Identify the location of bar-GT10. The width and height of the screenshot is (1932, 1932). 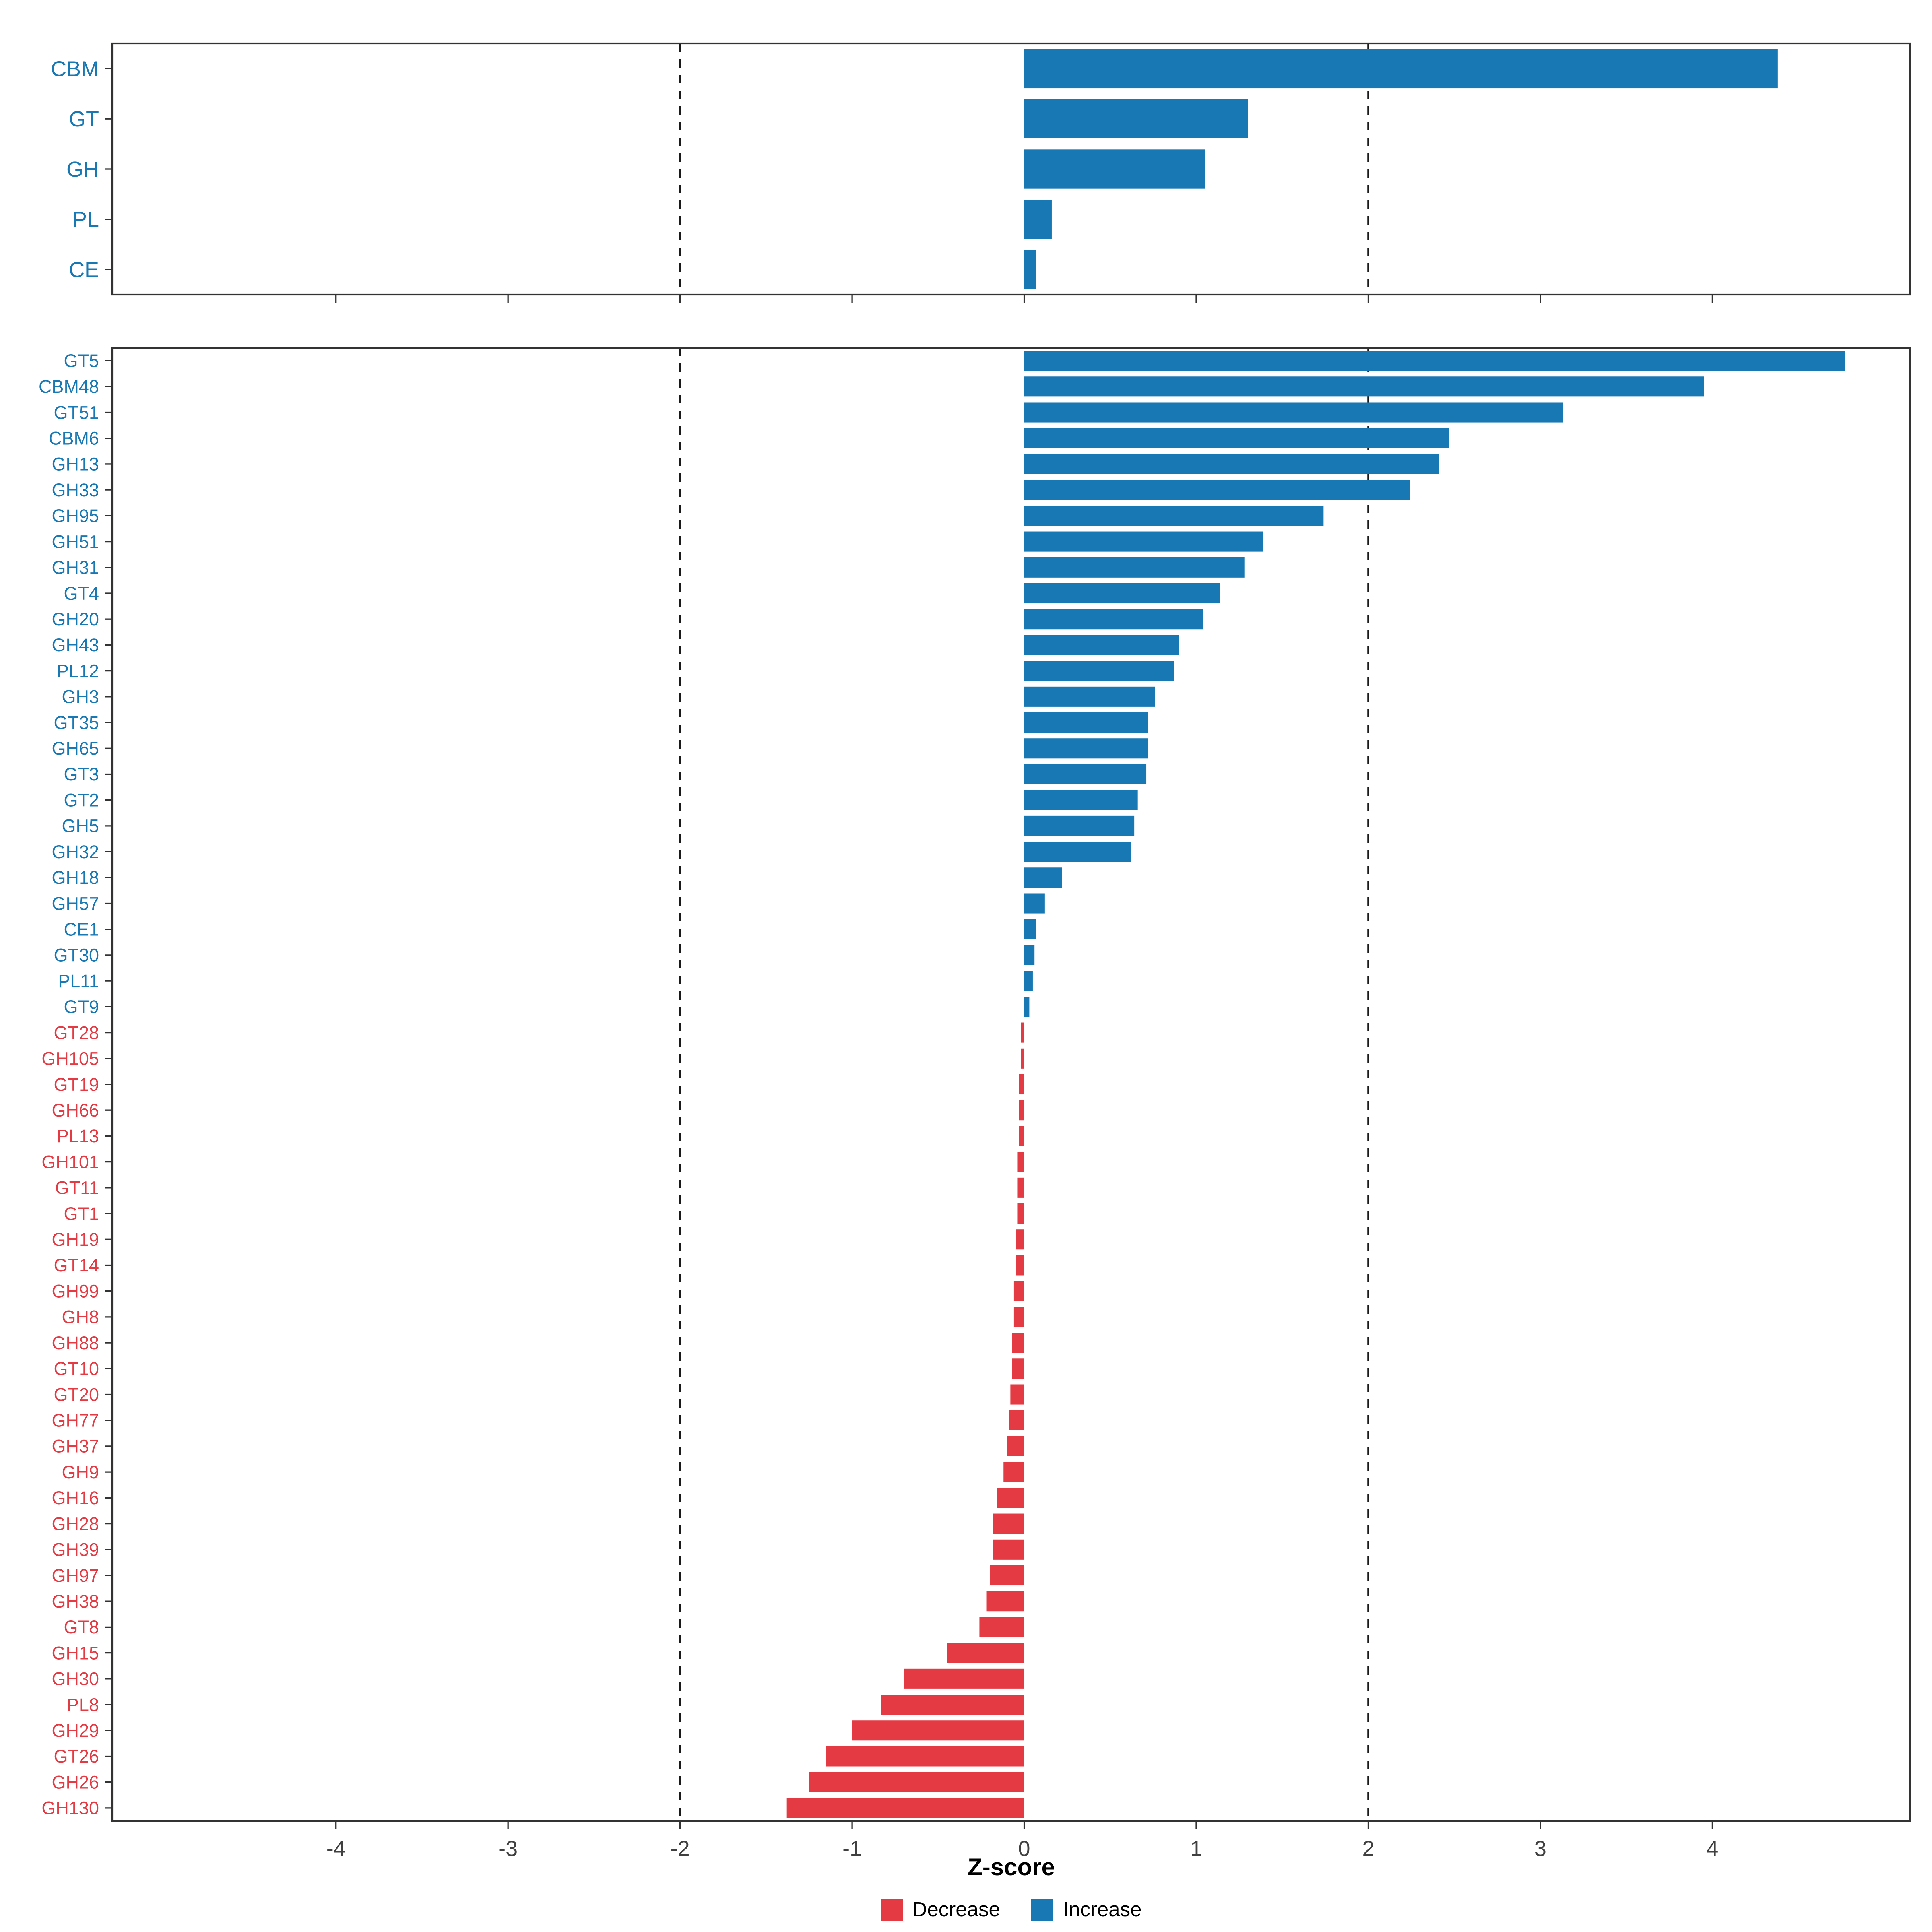
(1018, 1368).